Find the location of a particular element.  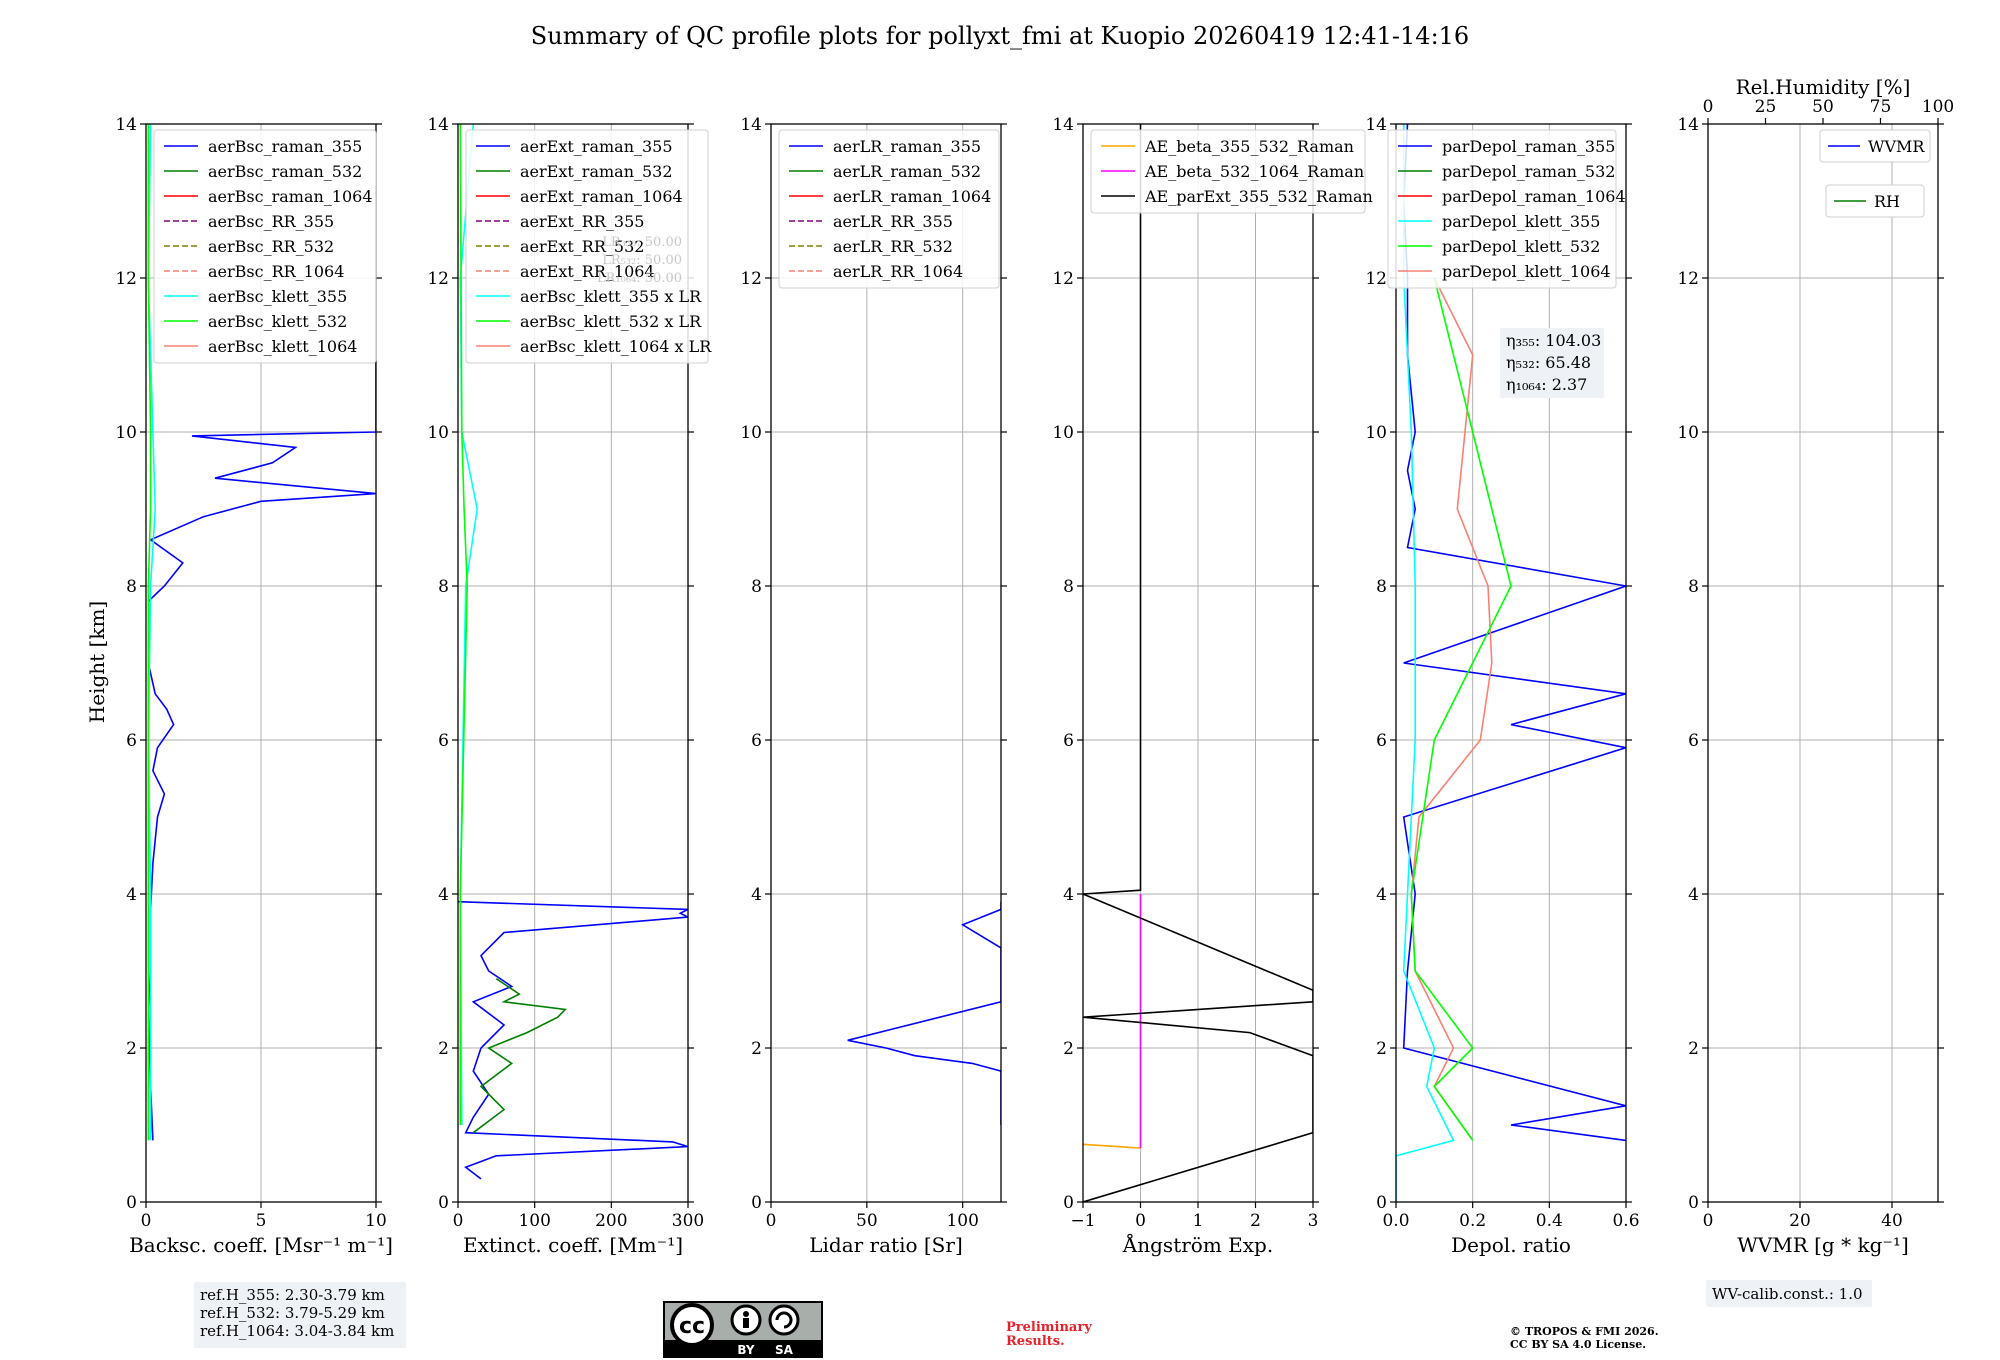

legend-label: parDepol_raman_532 is located at coordinates (1528, 171).